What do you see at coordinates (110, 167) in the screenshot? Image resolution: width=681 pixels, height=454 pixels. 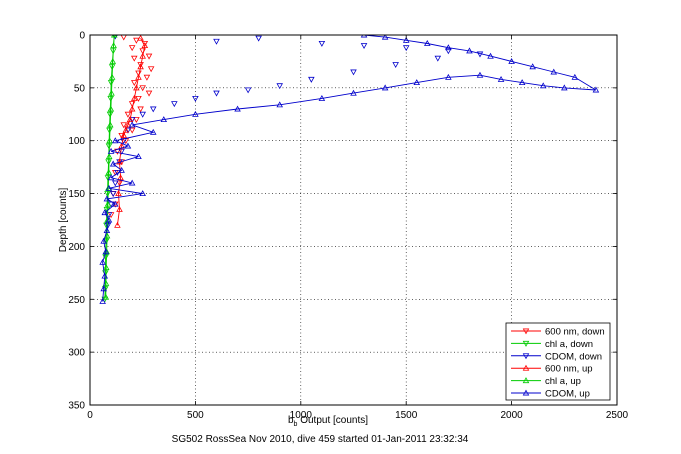 I see `series-chl-a-up` at bounding box center [110, 167].